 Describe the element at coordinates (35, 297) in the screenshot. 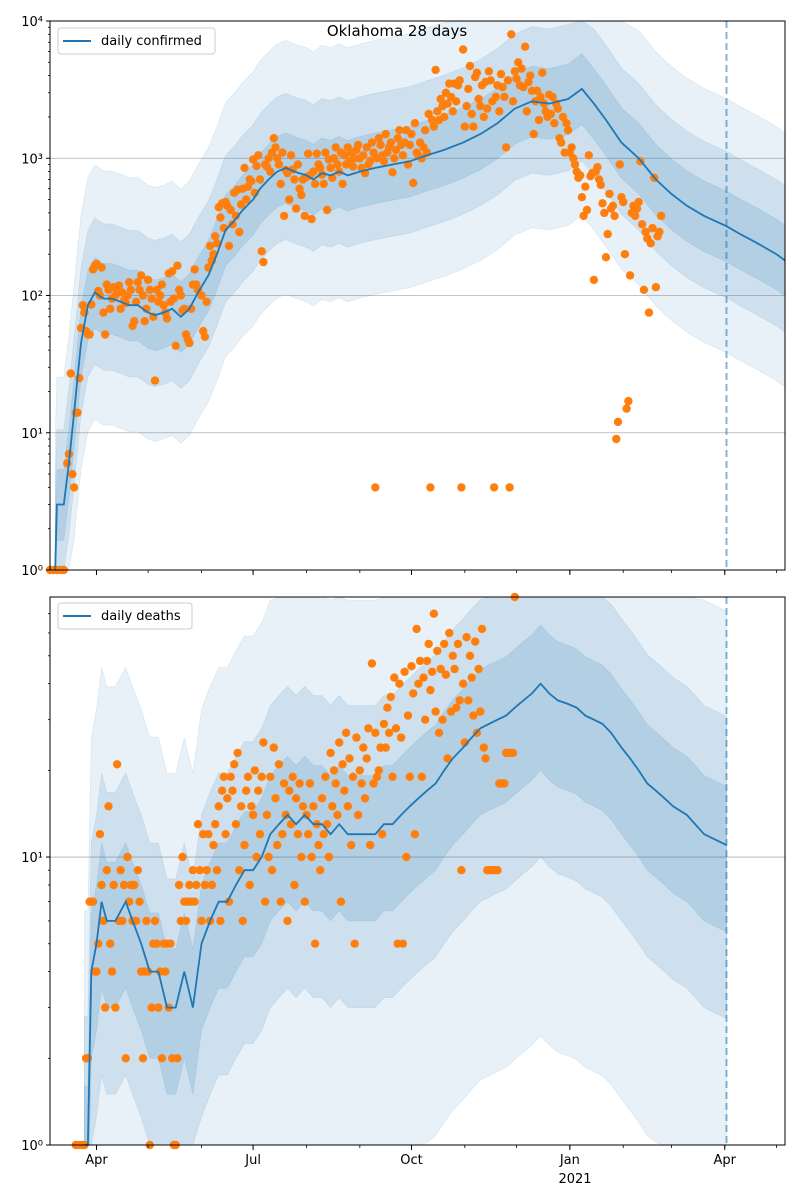

I see `top-y-ticks: 10⁰ 10¹ 10² 10³ 10⁴` at that location.